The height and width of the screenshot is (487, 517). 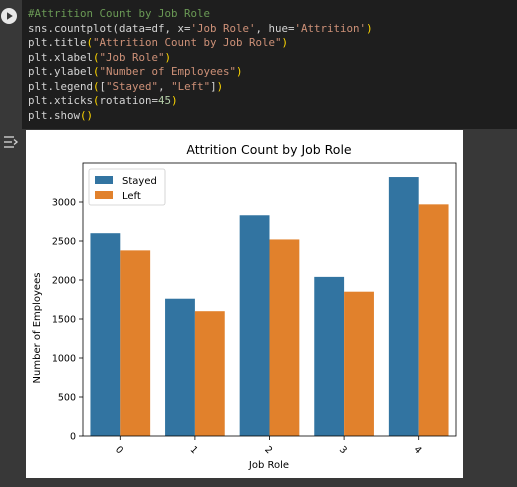 I want to click on y-tick-label: 500, so click(x=67, y=398).